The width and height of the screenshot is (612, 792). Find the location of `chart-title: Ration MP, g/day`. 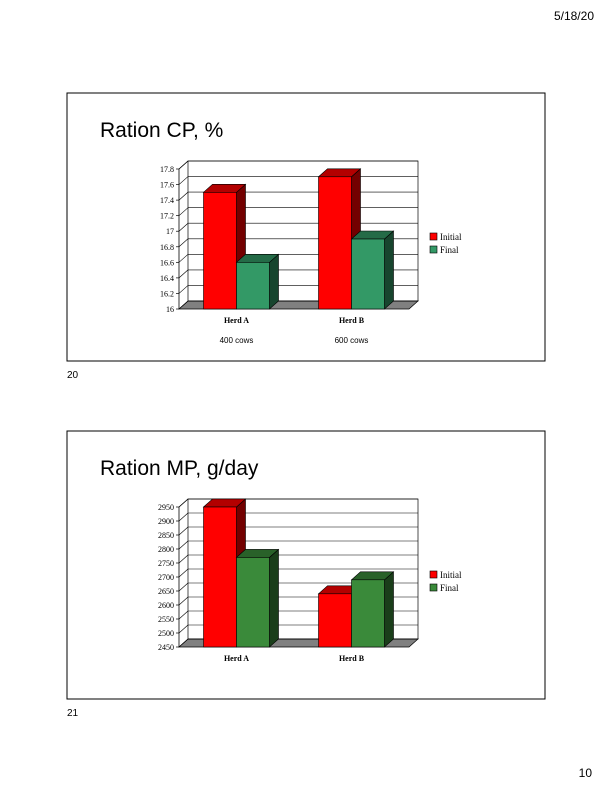

chart-title: Ration MP, g/day is located at coordinates (179, 468).